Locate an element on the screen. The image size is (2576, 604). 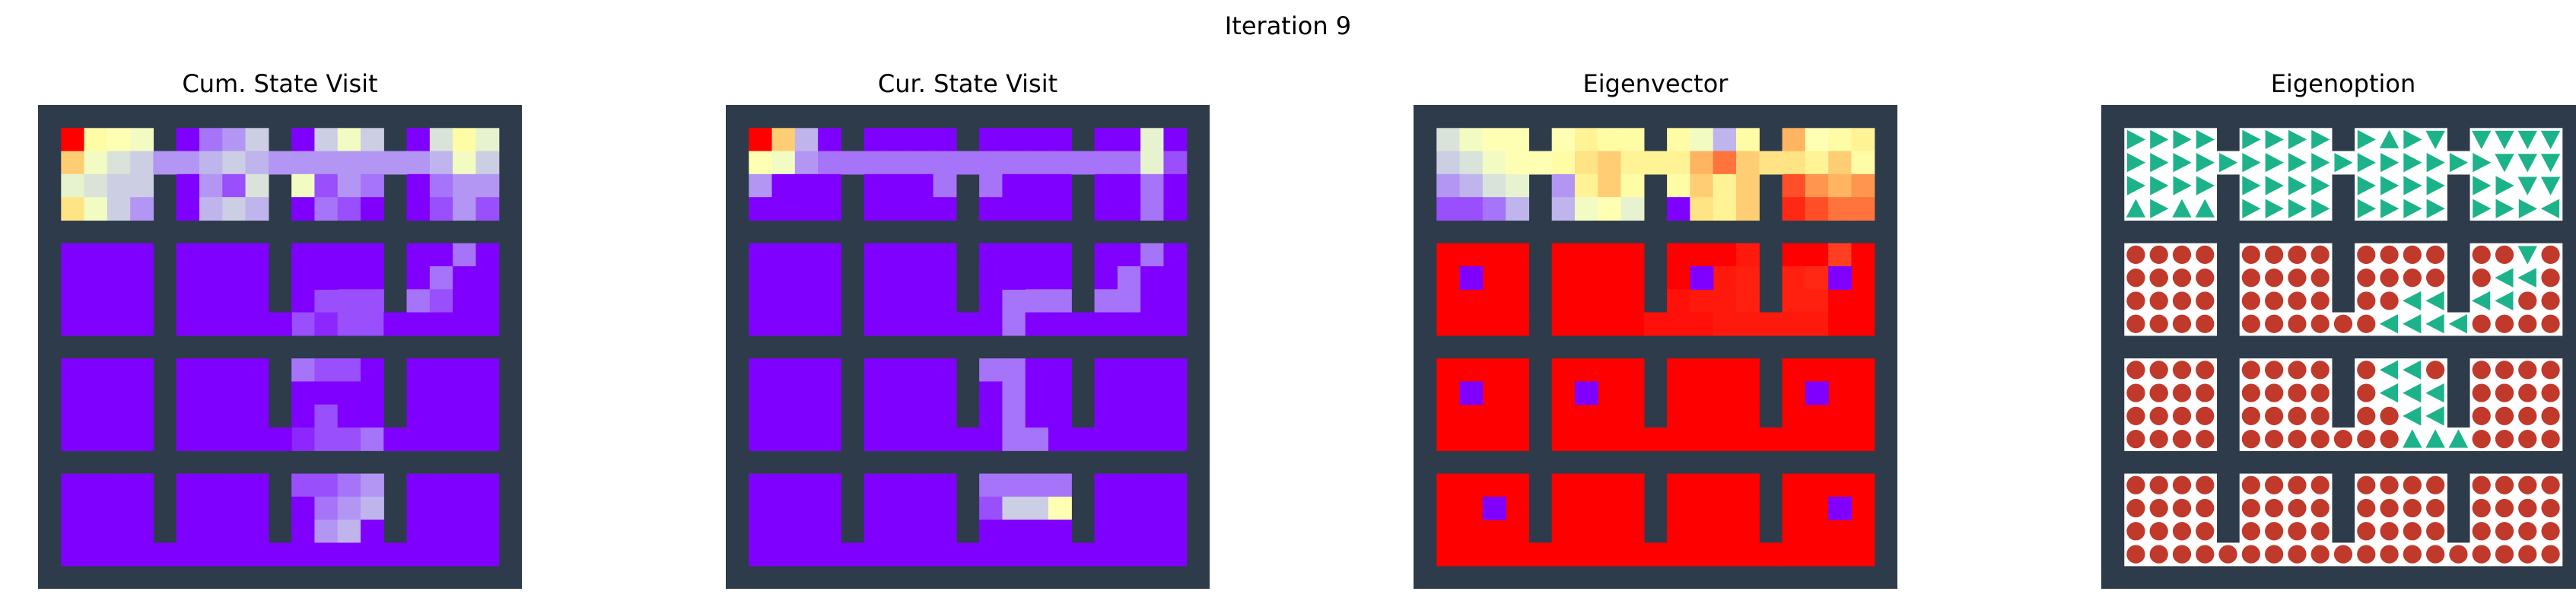
eigenoption-policy-map is located at coordinates (2338, 347).